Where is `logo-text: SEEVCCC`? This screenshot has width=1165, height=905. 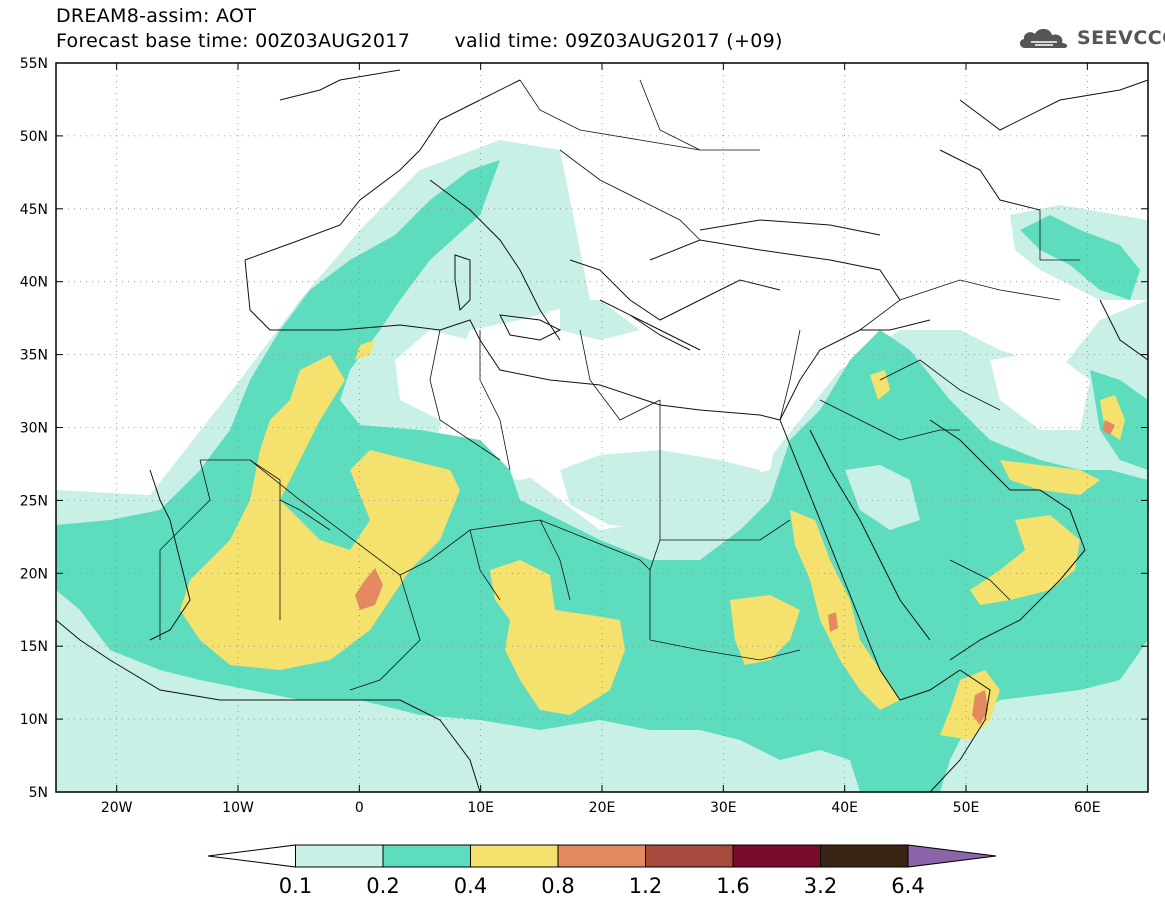
logo-text: SEEVCCC is located at coordinates (1121, 38).